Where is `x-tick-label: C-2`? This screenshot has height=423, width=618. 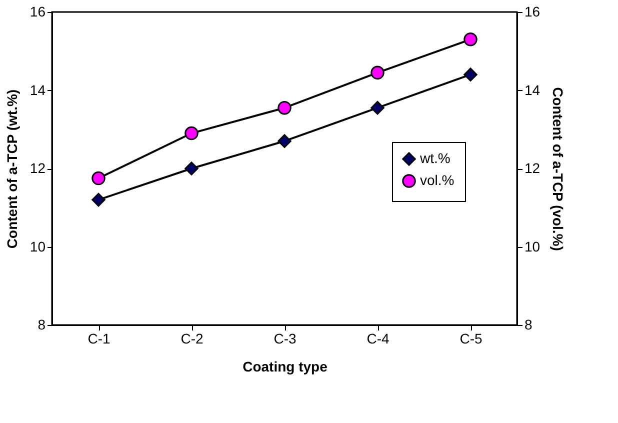
x-tick-label: C-2 is located at coordinates (192, 338).